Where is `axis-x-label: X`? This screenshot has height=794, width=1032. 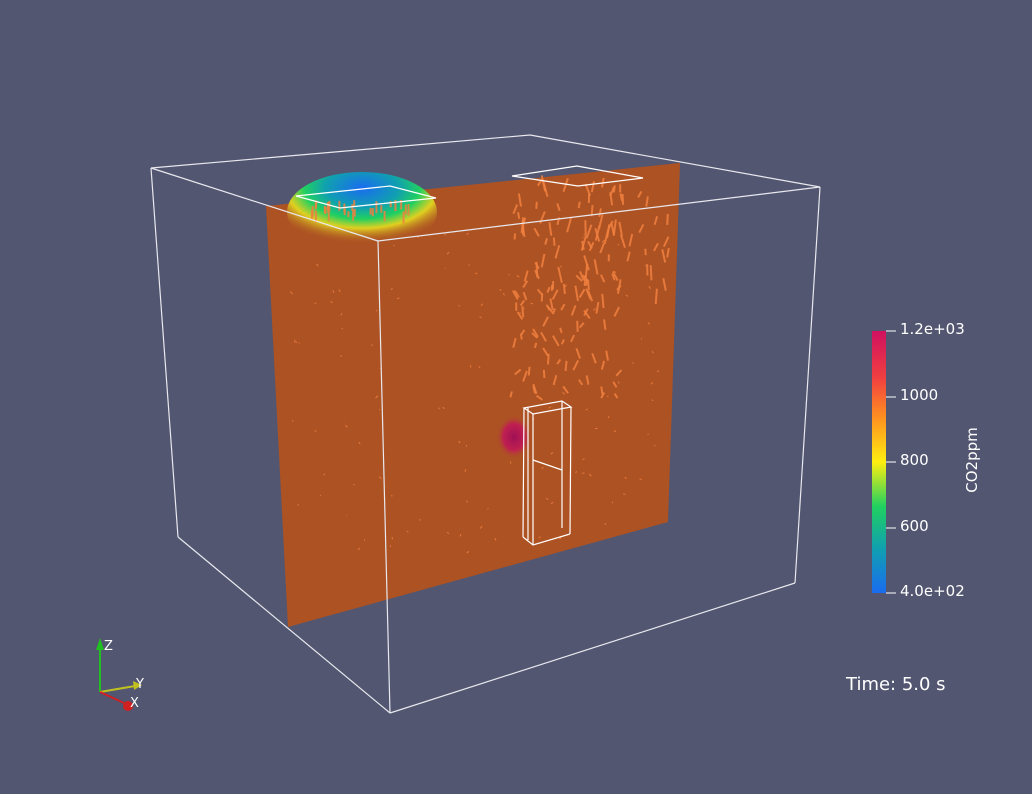 axis-x-label: X is located at coordinates (134, 703).